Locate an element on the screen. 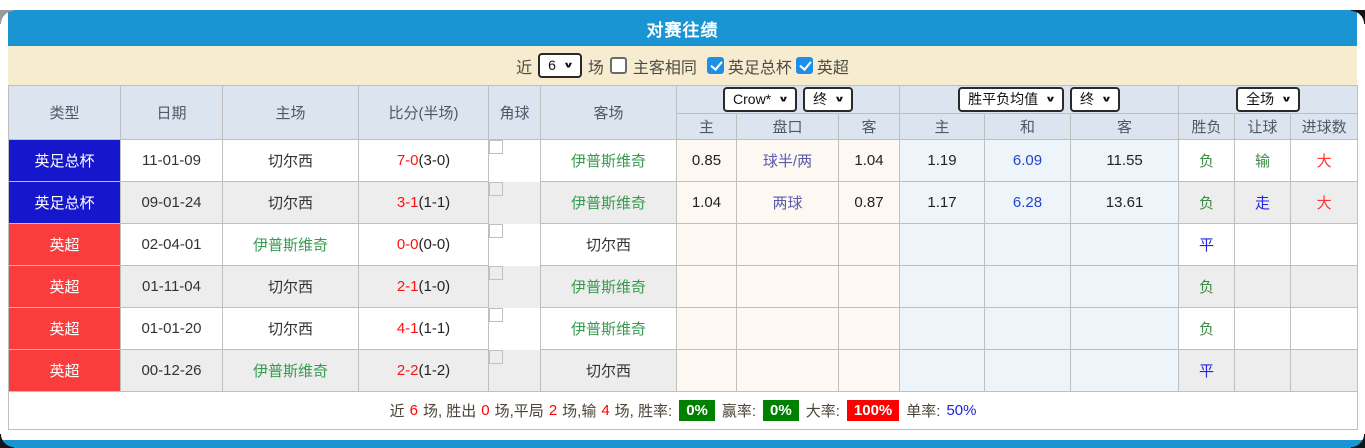  euro-away-odds is located at coordinates (1125, 328).